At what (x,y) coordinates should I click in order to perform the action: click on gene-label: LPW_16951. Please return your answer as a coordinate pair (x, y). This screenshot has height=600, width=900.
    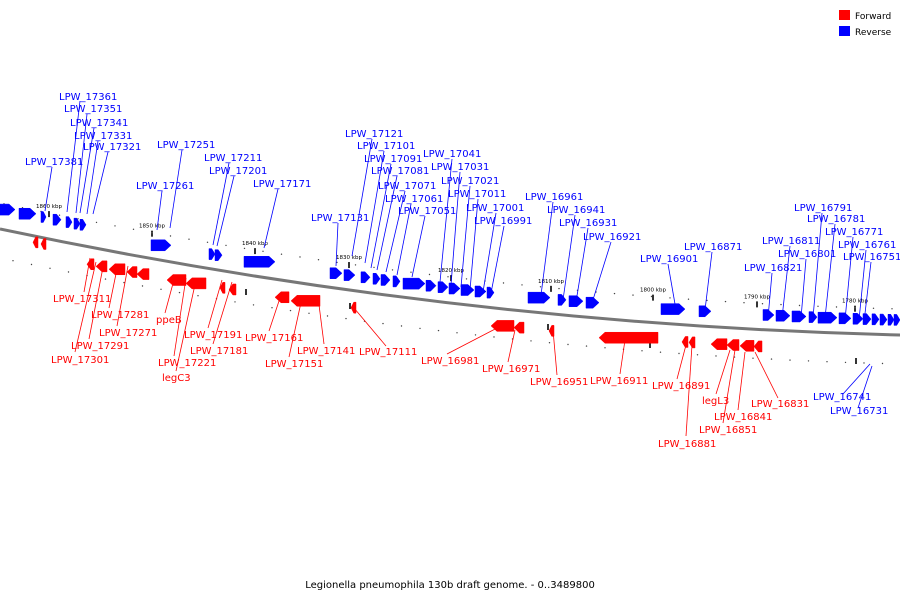
    Looking at the image, I should click on (559, 382).